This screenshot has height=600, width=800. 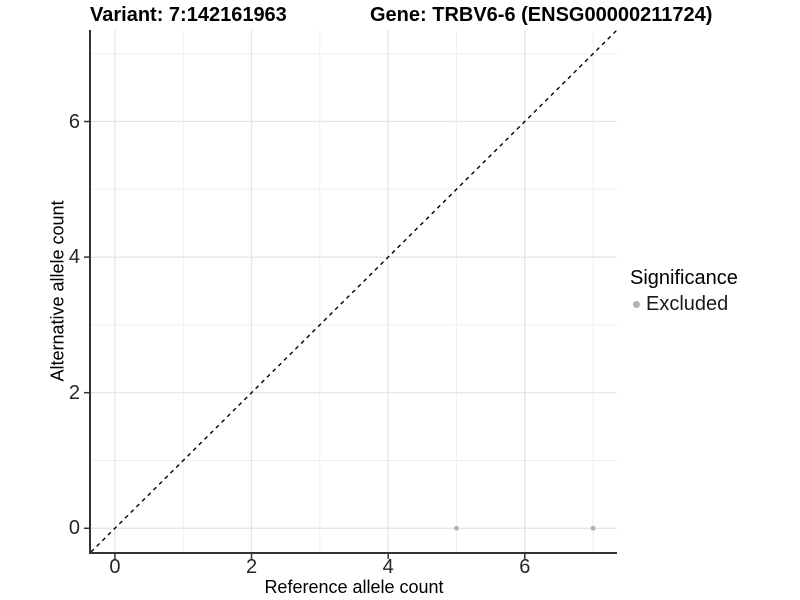 I want to click on plot-title-variant: Variant: 7:142161963, so click(x=188, y=15).